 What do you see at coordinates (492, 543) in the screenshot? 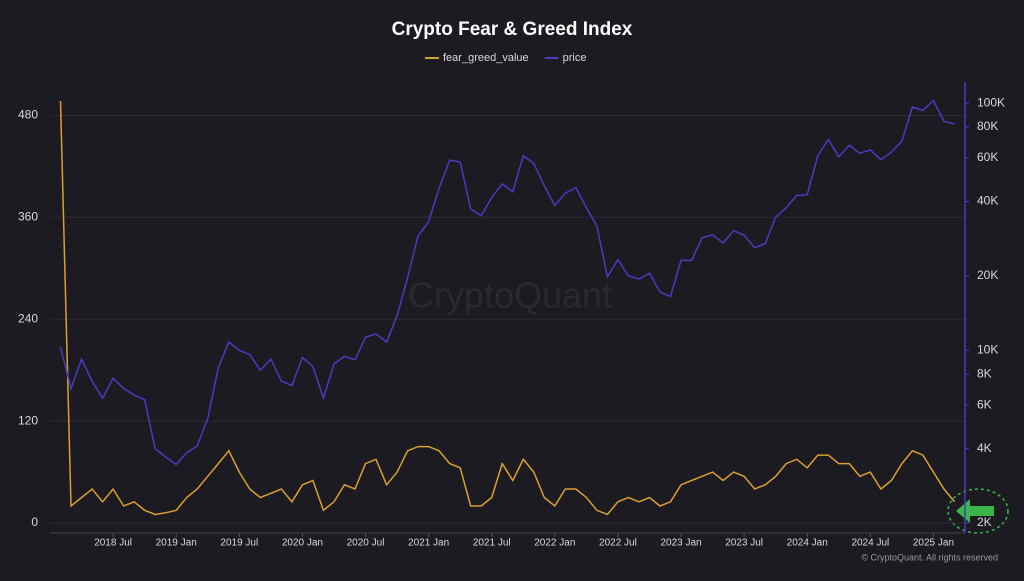
I see `x-tick-label: 2021 Jul` at bounding box center [492, 543].